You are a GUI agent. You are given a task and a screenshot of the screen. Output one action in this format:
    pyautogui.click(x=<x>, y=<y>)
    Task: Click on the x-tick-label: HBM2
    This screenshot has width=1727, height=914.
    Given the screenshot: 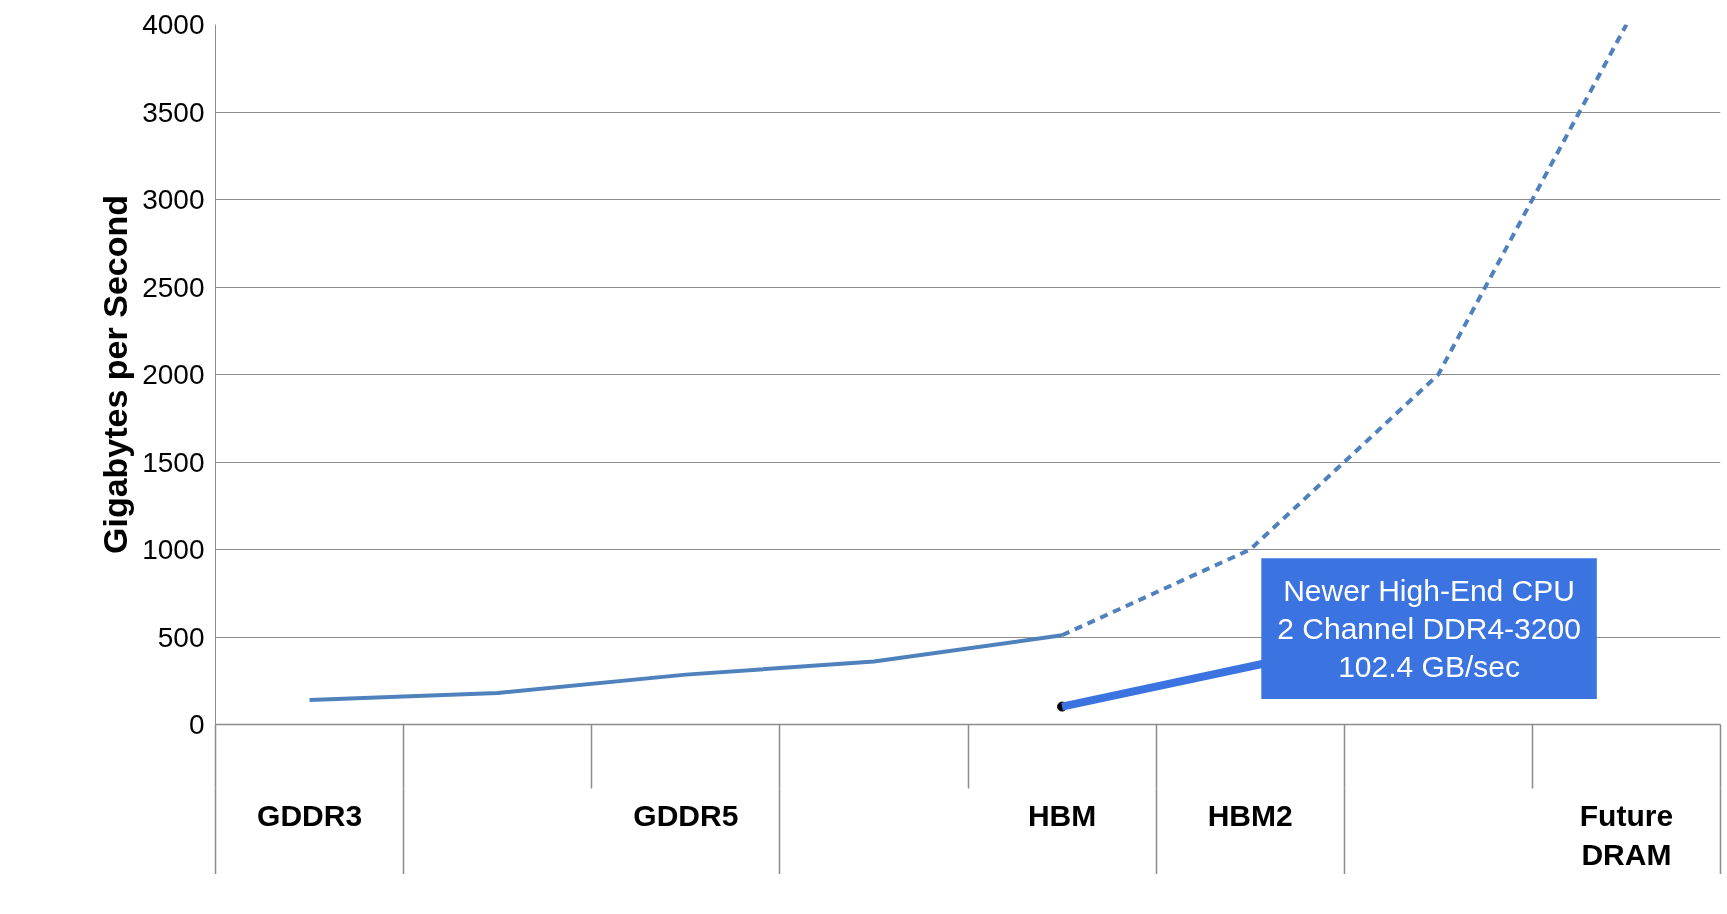 What is the action you would take?
    pyautogui.click(x=1250, y=815)
    